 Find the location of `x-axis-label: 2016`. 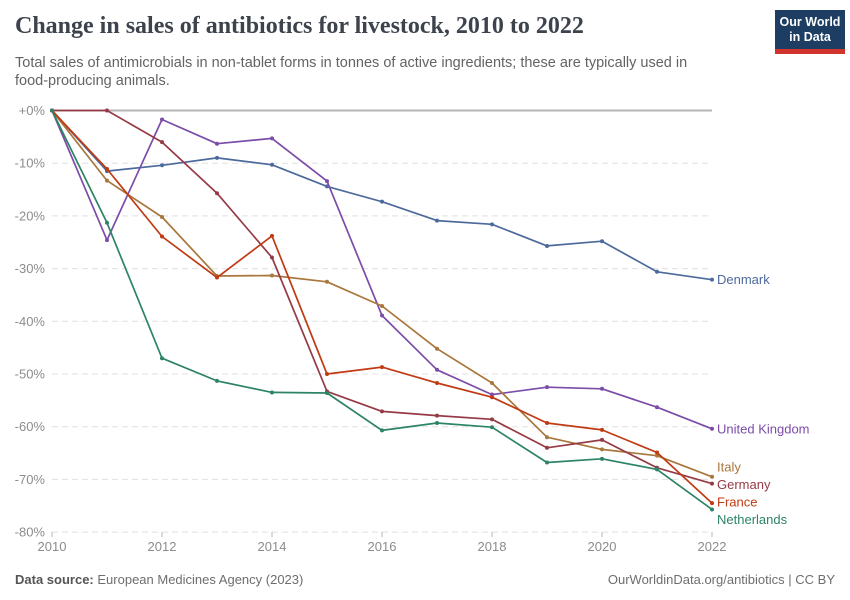

x-axis-label: 2016 is located at coordinates (382, 546).